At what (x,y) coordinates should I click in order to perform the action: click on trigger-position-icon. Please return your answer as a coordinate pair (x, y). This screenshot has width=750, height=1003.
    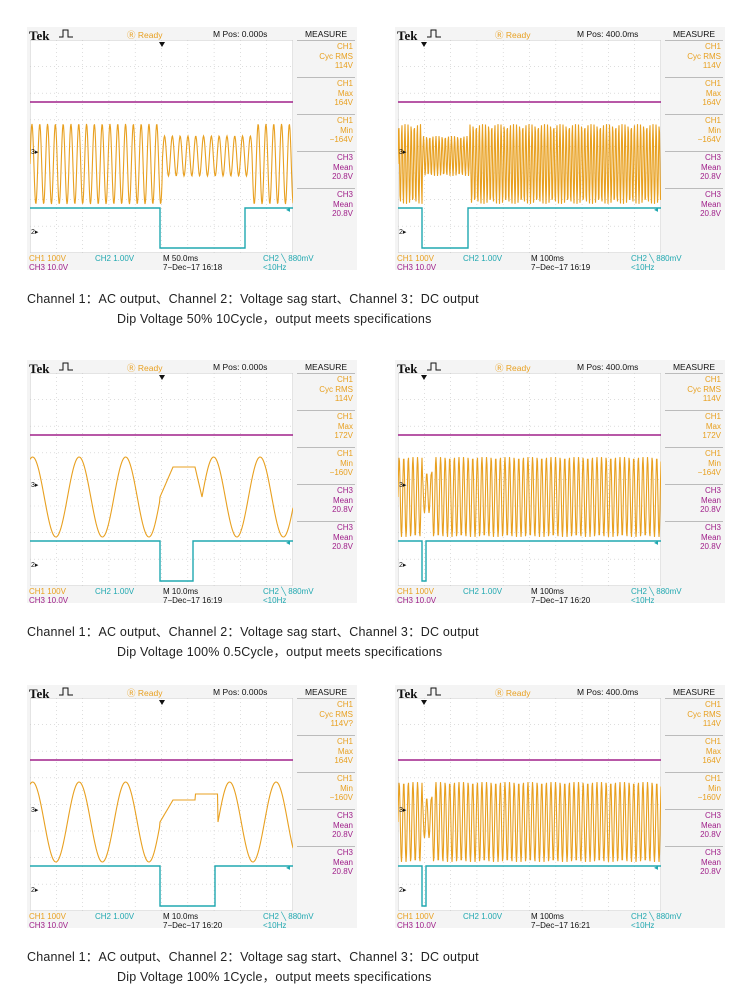
    Looking at the image, I should click on (162, 44).